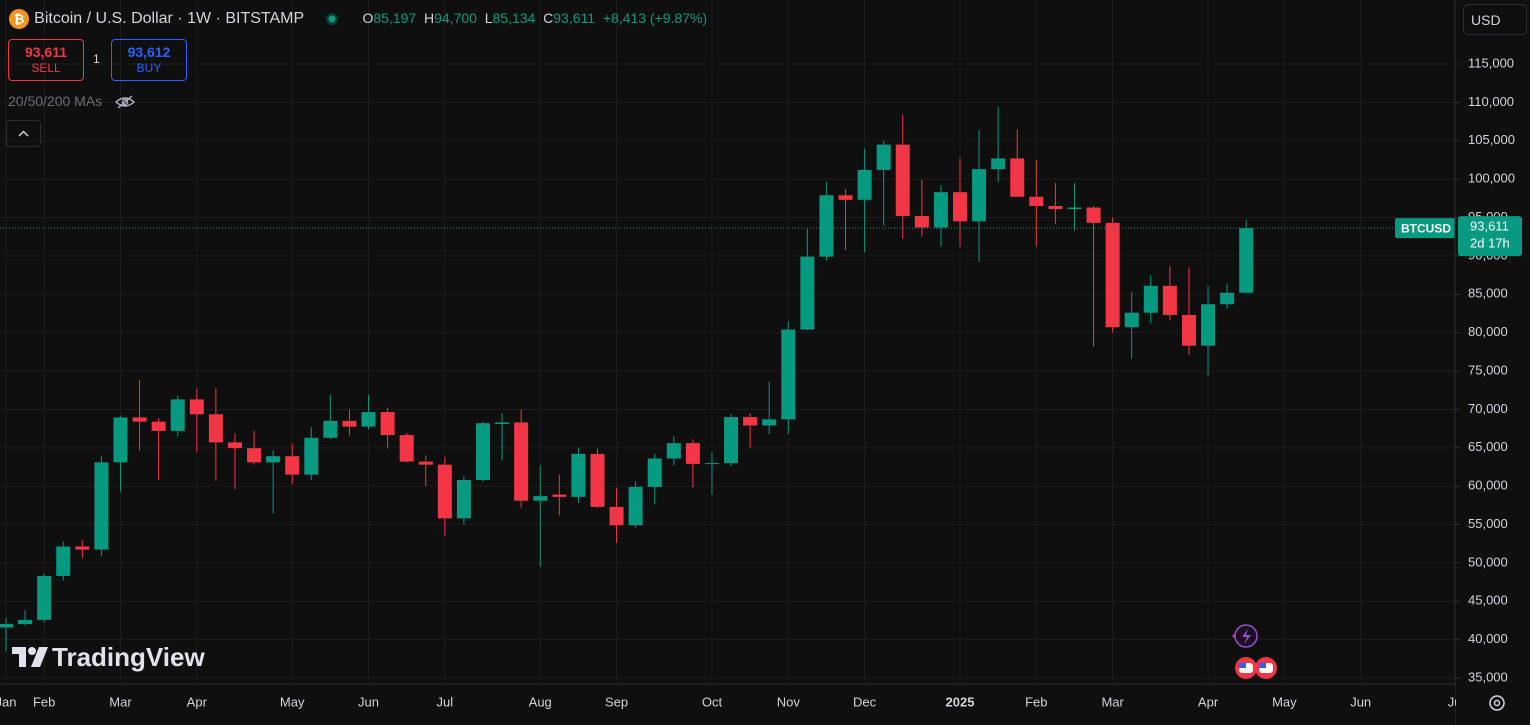  Describe the element at coordinates (1491, 101) in the screenshot. I see `y-tick-label: 110,000` at that location.